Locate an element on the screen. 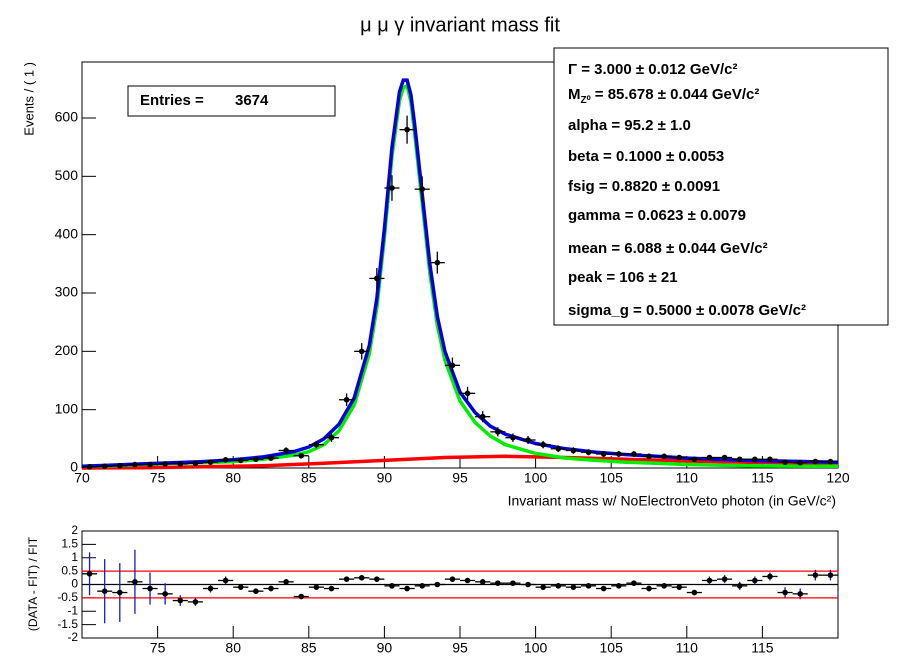 This screenshot has width=905, height=672. stat-label: Γ is located at coordinates (572, 69).